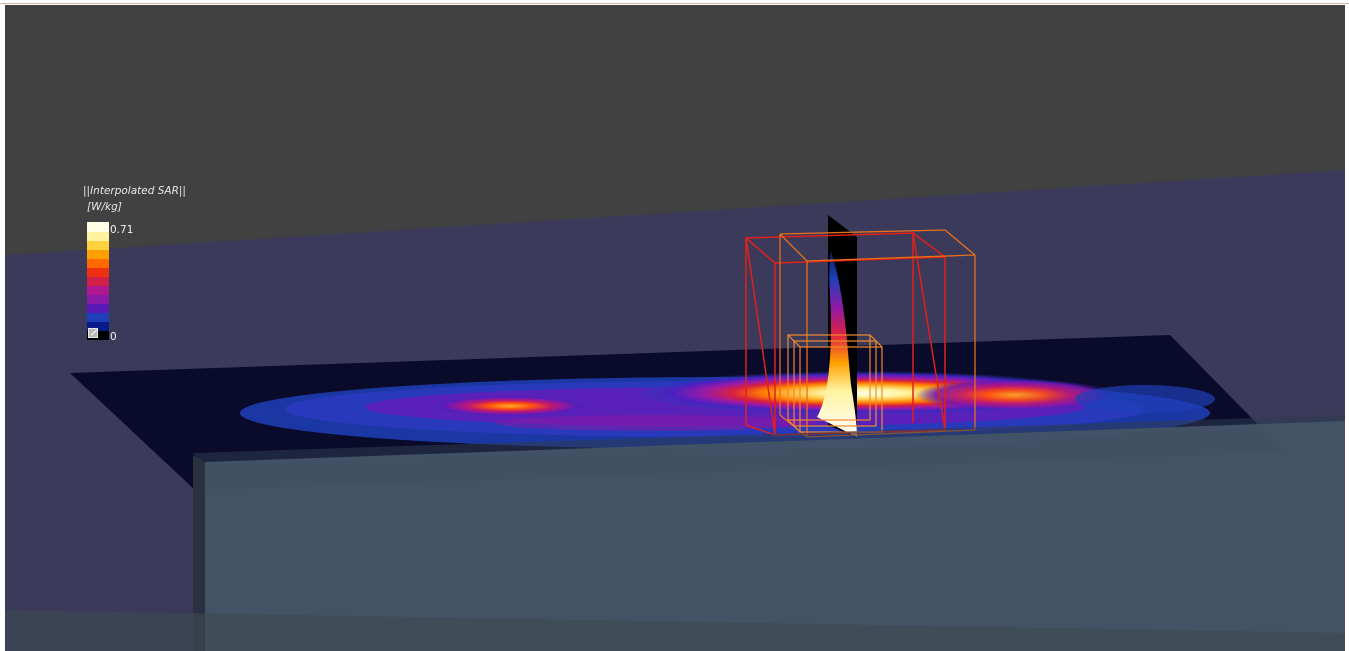 This screenshot has width=1349, height=651. Describe the element at coordinates (837, 344) in the screenshot. I see `sar-flame` at that location.